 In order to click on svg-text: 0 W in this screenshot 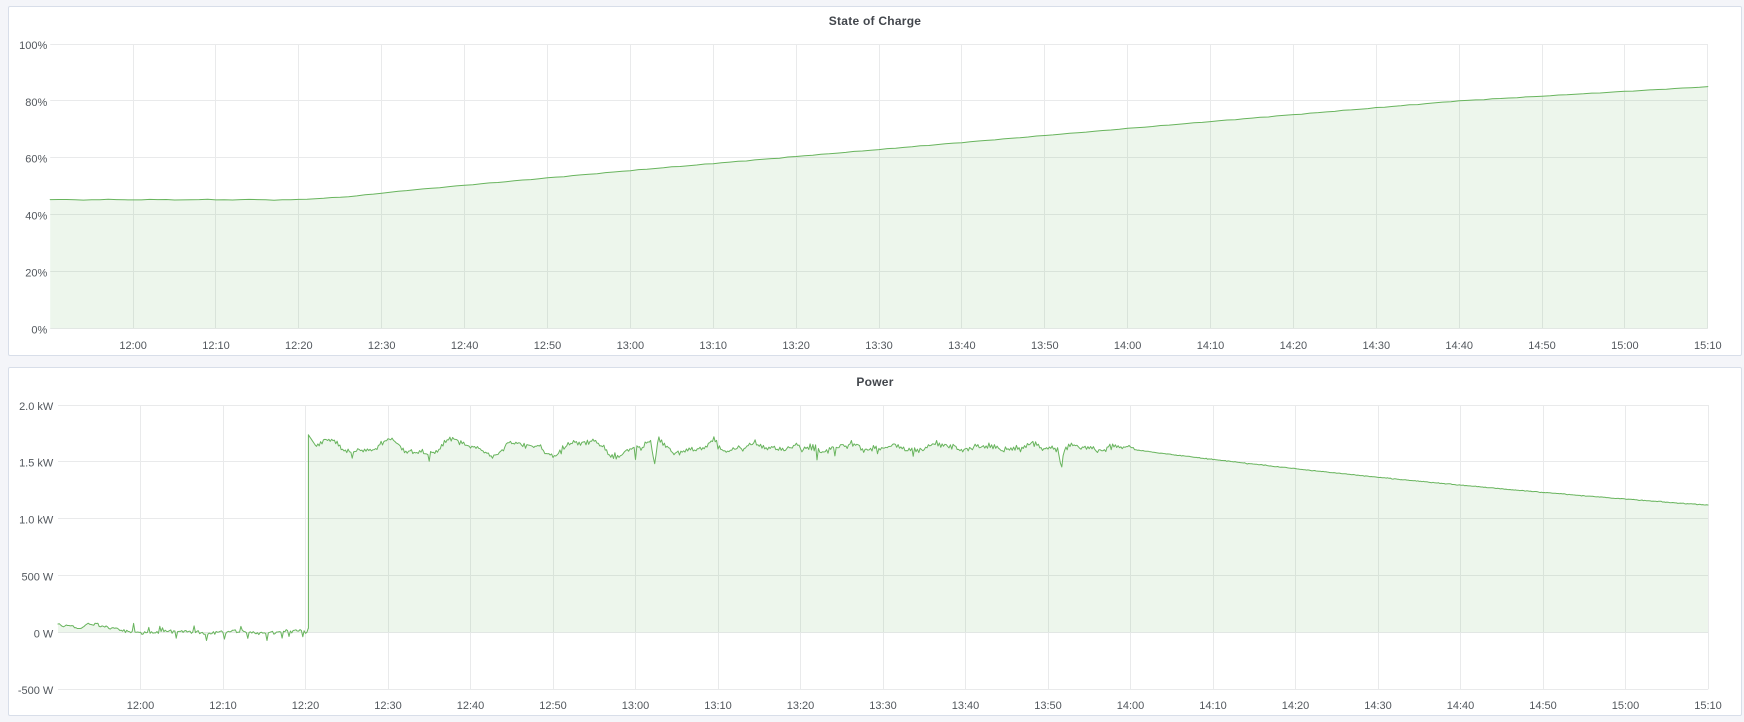, I will do `click(44, 634)`.